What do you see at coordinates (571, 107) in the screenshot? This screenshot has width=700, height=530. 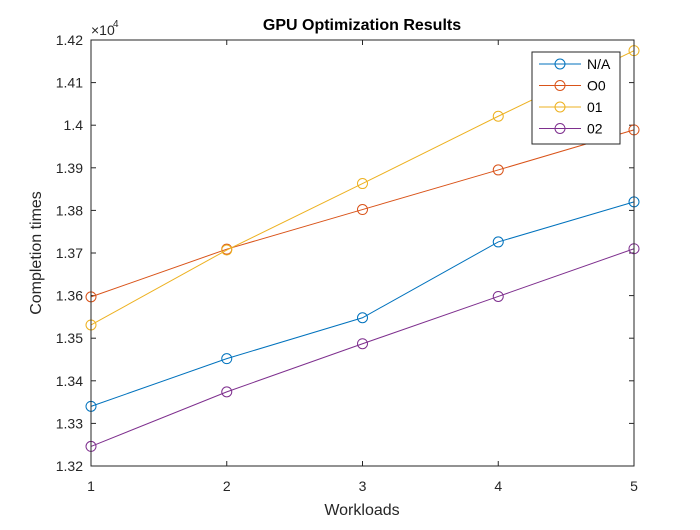 I see `legend-item: 01` at bounding box center [571, 107].